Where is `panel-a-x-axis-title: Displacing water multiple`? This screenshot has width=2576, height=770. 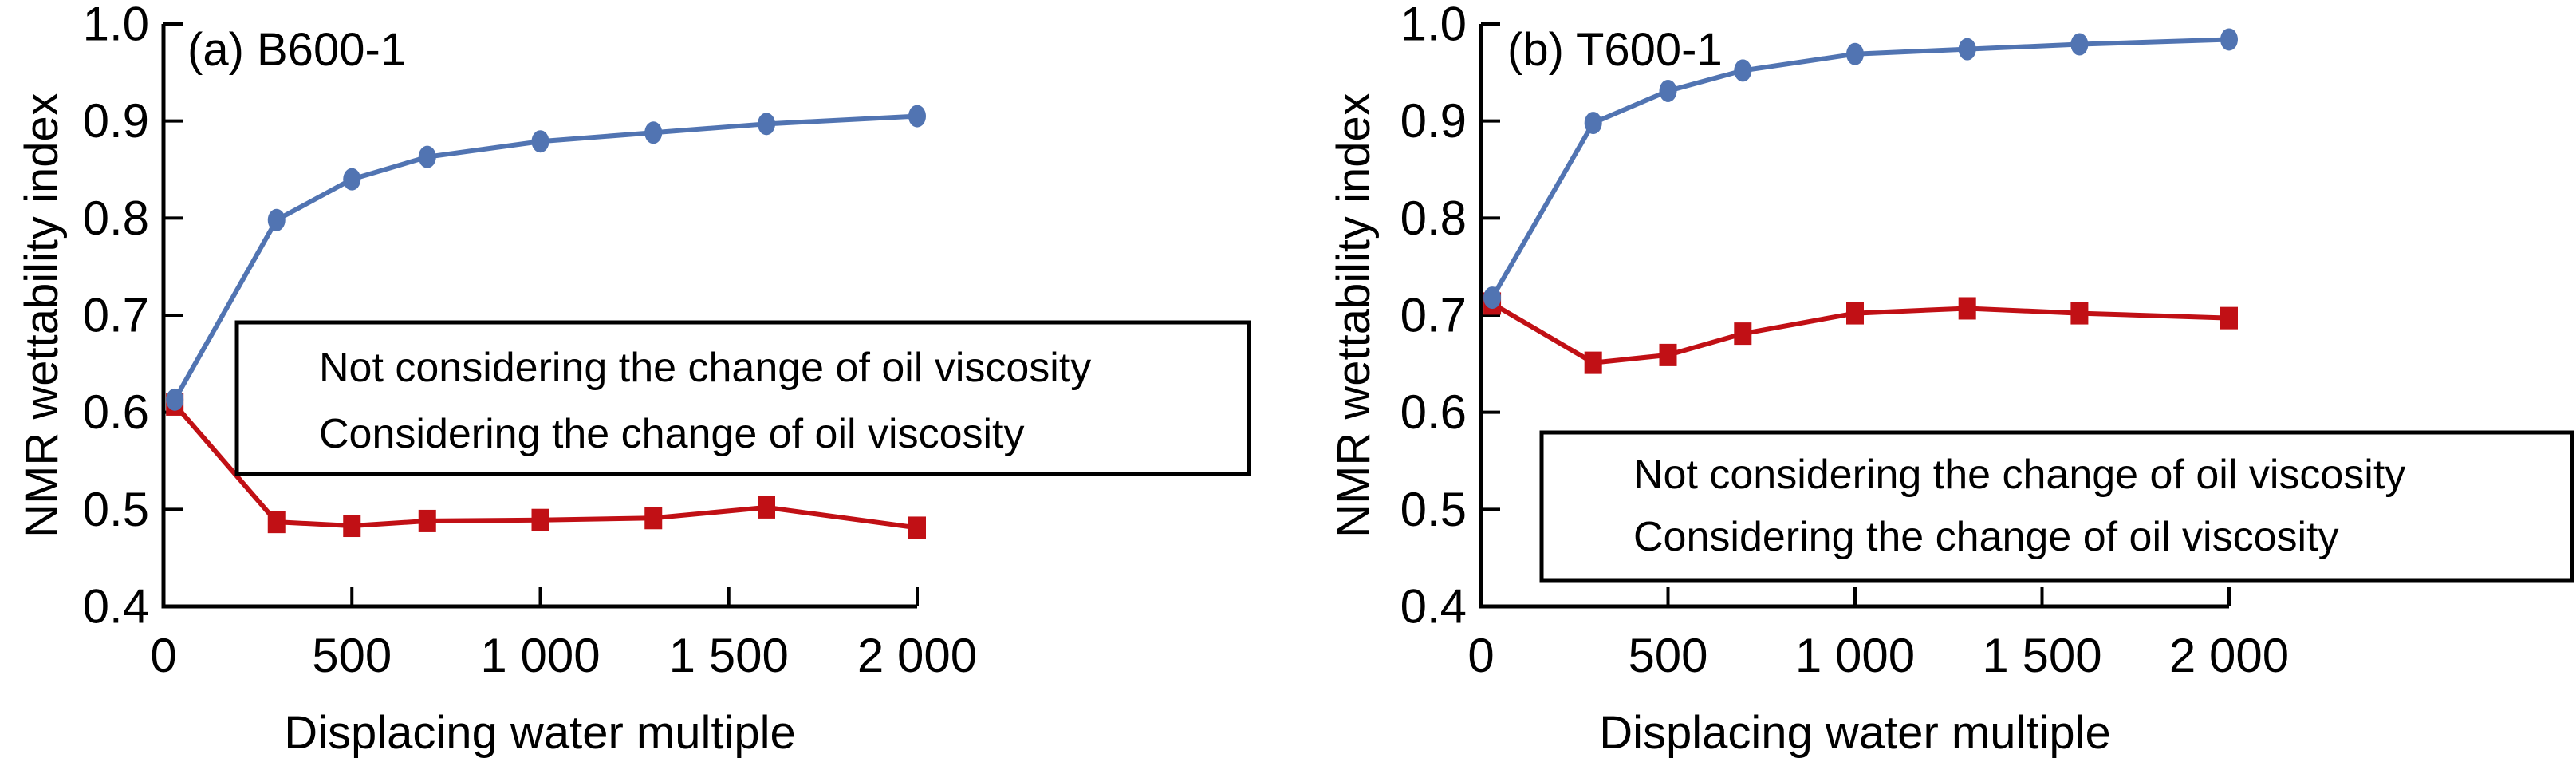 panel-a-x-axis-title: Displacing water multiple is located at coordinates (539, 733).